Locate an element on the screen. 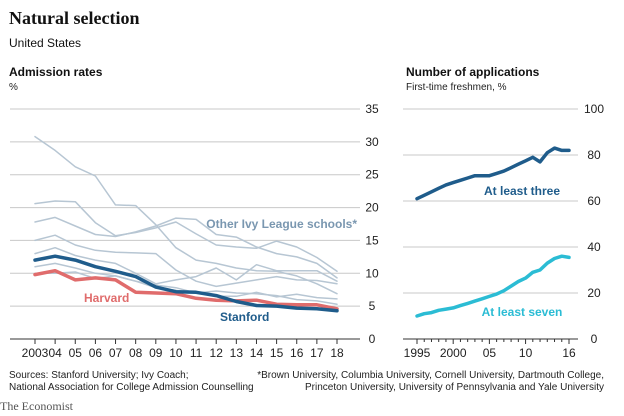 The width and height of the screenshot is (624, 416). y-tick-label: 60 is located at coordinates (594, 201).